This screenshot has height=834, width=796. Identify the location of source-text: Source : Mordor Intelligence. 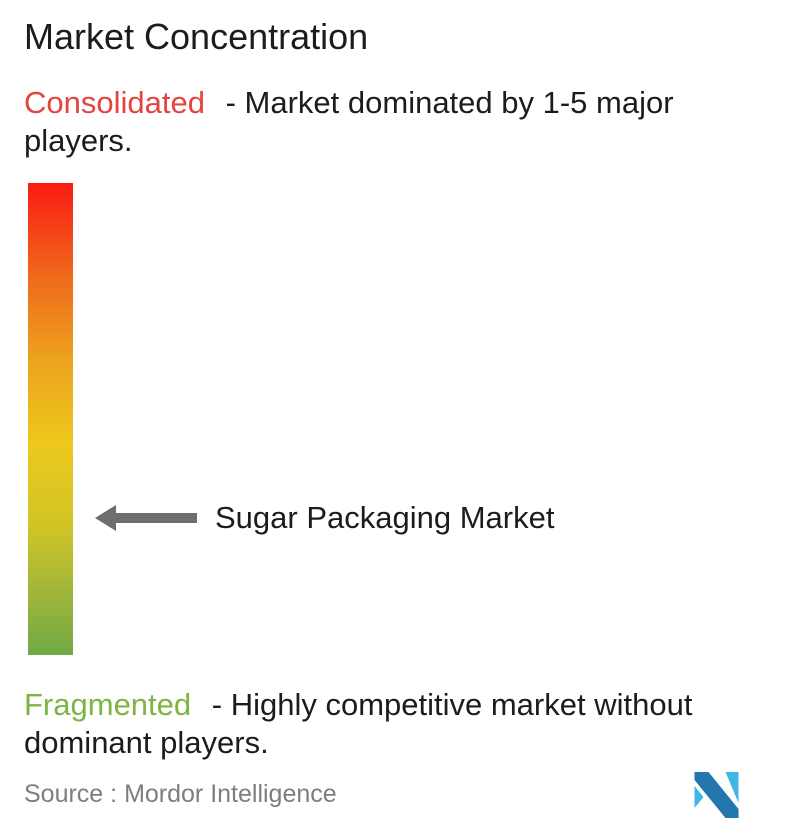
(180, 794).